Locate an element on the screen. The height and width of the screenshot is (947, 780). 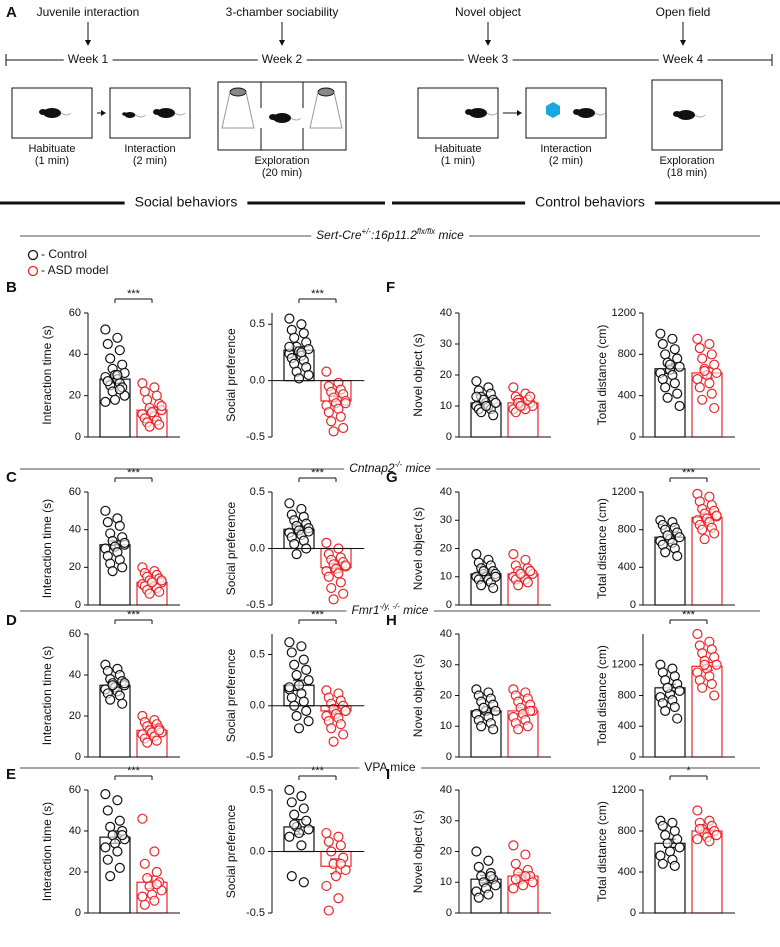
week-label: Week 4 is located at coordinates (683, 59).